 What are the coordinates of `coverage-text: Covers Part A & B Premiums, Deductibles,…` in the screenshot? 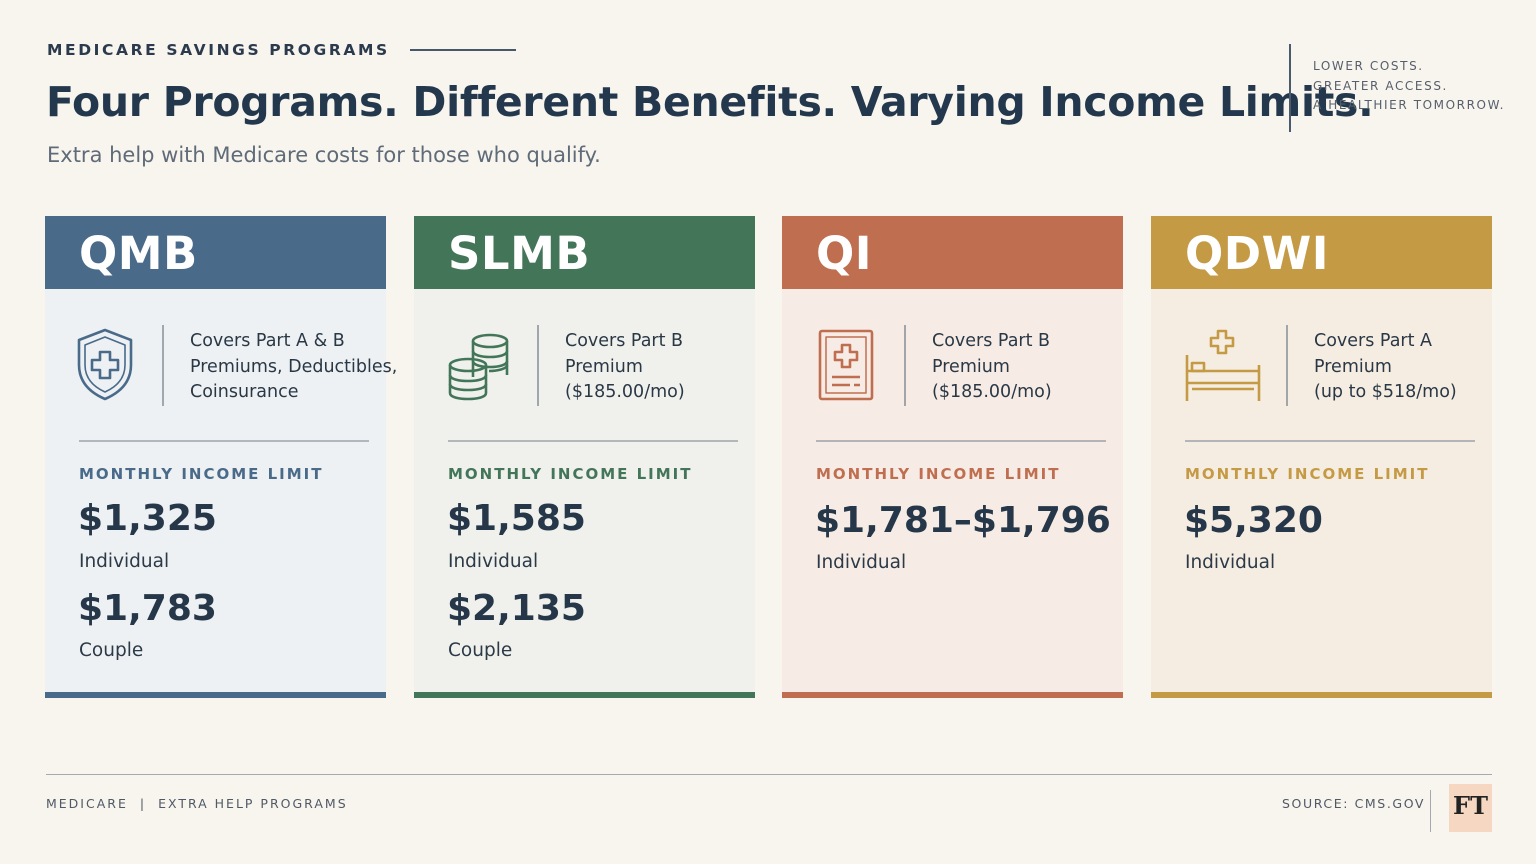 It's located at (293, 367).